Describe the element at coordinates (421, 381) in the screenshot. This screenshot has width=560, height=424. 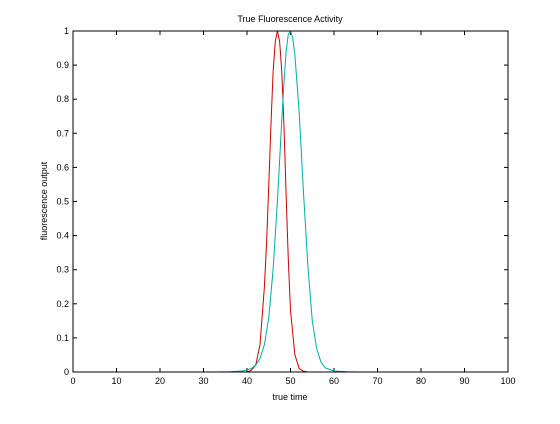
I see `x-tick-label: 80` at that location.